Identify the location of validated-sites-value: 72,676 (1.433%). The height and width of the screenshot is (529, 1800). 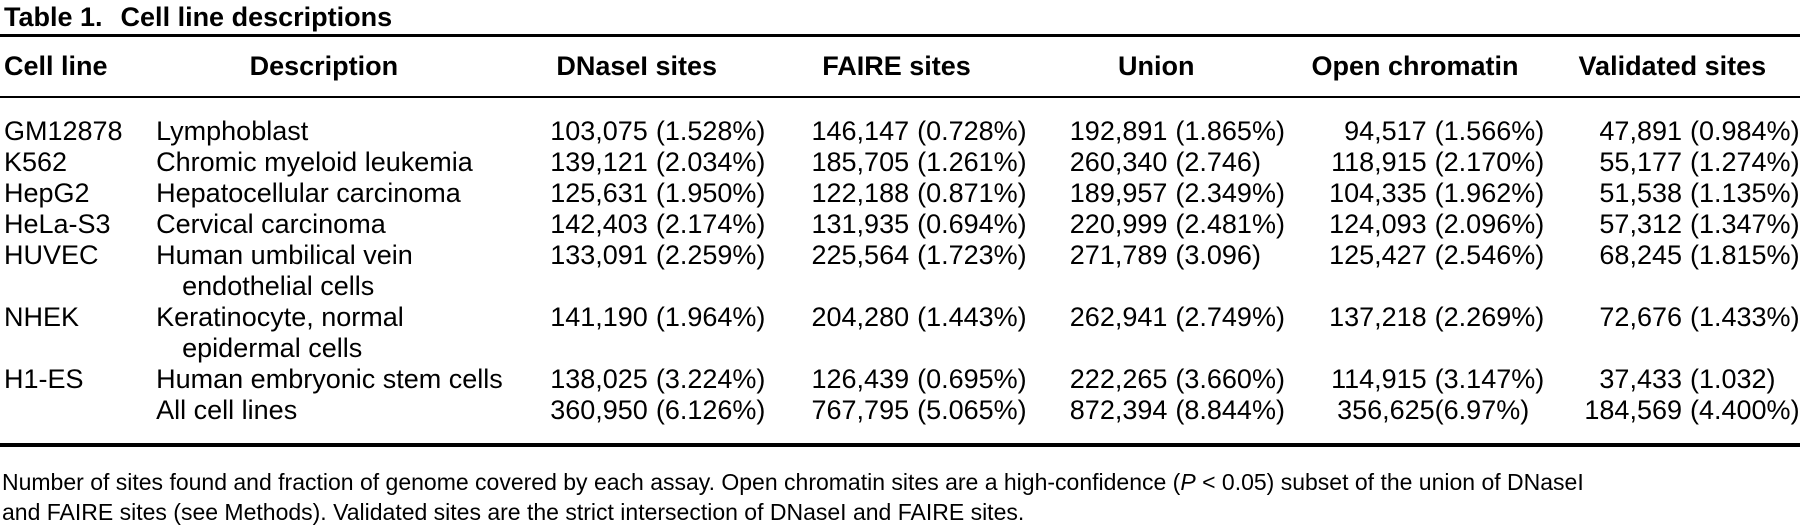
(1672, 333).